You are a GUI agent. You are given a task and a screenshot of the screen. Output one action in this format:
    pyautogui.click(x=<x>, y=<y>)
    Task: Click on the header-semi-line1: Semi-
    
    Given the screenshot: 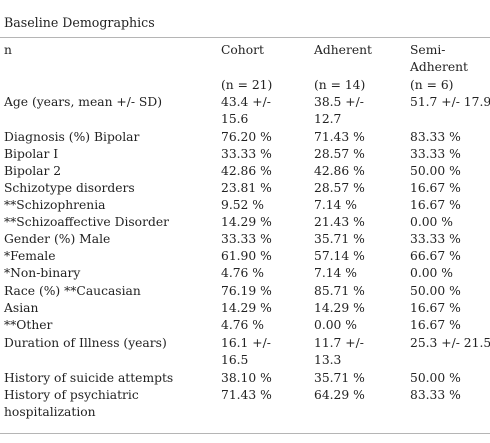 What is the action you would take?
    pyautogui.click(x=428, y=50)
    